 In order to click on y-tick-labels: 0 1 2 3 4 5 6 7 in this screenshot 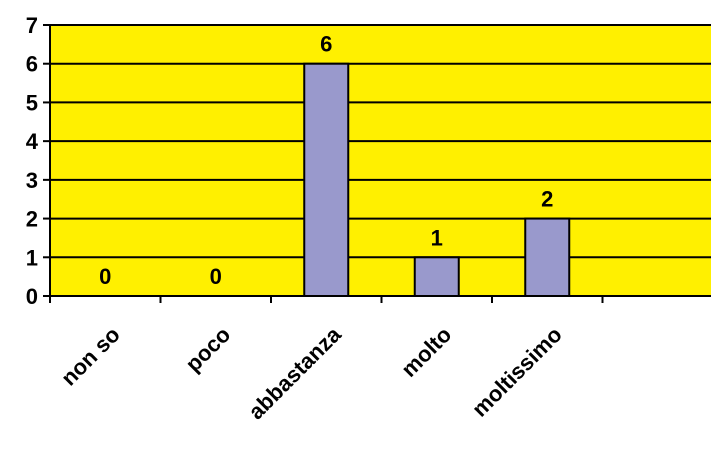, I will do `click(32, 161)`.